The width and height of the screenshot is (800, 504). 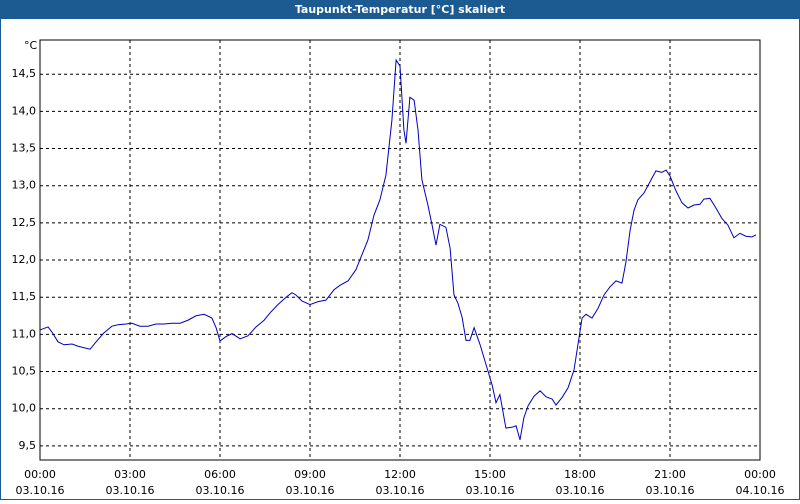 I want to click on x-tick-date: 04.10.16, so click(x=760, y=490).